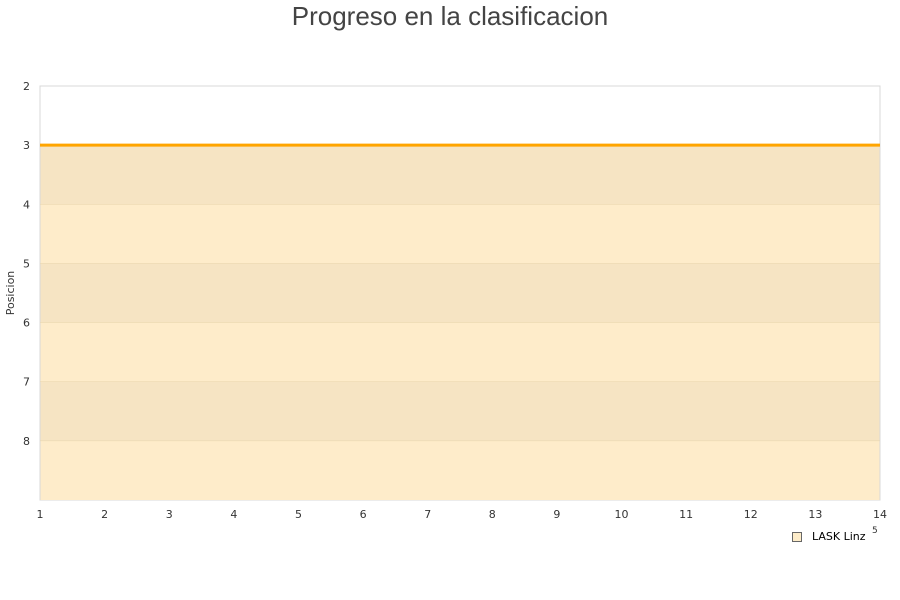 The width and height of the screenshot is (900, 600). I want to click on y-tick-label: 4, so click(26, 204).